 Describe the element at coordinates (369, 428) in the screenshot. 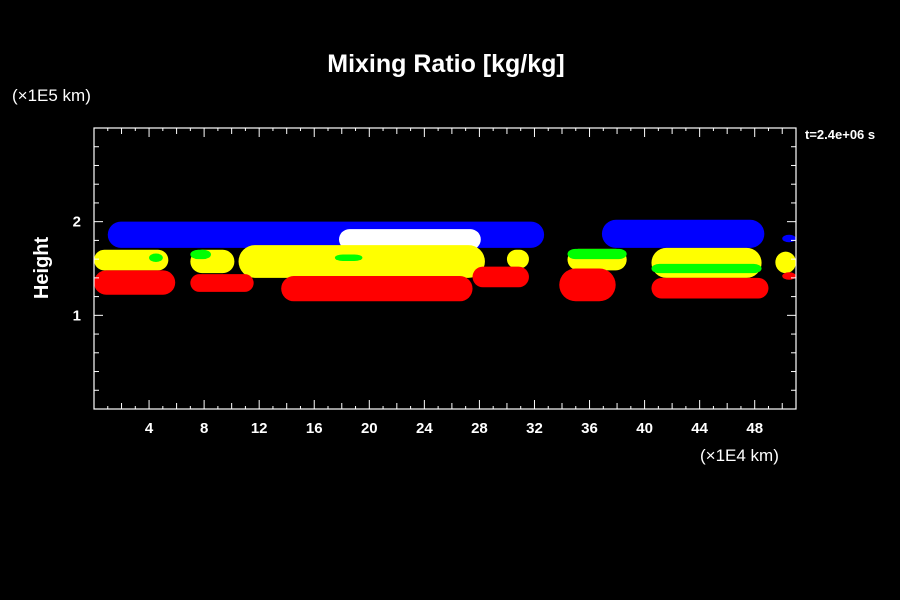

I see `x-tick-label: 20` at that location.